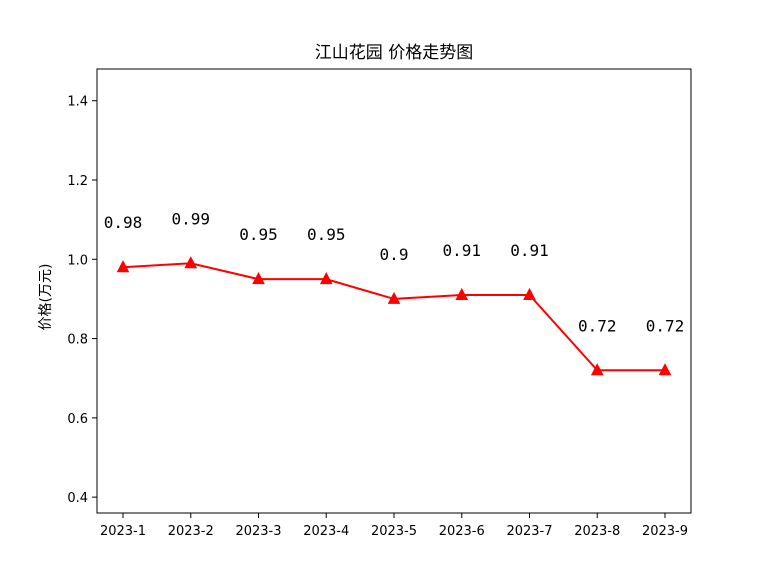  Describe the element at coordinates (597, 531) in the screenshot. I see `x-tick-label: 2023-8` at that location.